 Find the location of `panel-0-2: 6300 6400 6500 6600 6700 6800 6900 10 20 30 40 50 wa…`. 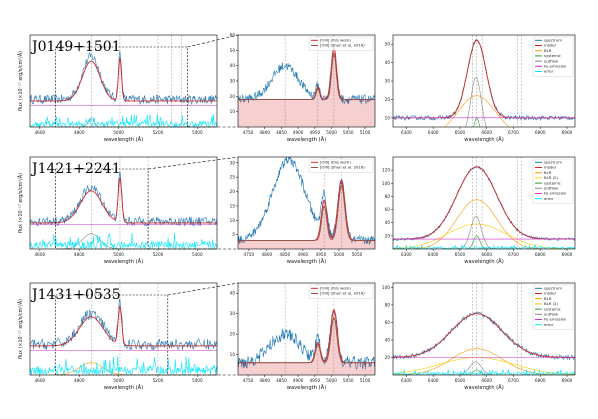

panel-0-2: 6300 6400 6500 6600 6700 6800 6900 10 20 30 40 50 wa… is located at coordinates (480, 88).